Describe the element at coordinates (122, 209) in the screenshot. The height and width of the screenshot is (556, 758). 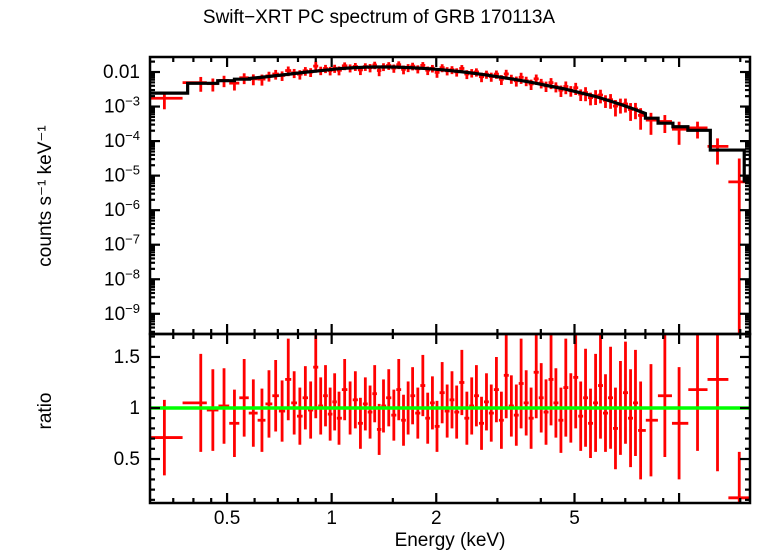
I see `svg-text: 10⁻⁶` at that location.